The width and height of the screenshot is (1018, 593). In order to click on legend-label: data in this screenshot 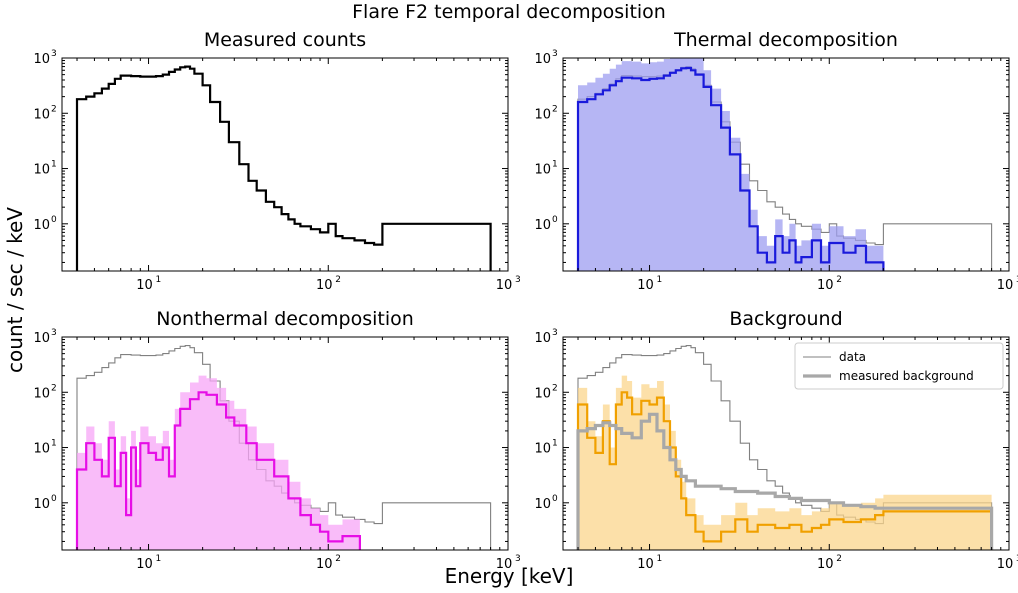, I will do `click(852, 357)`.